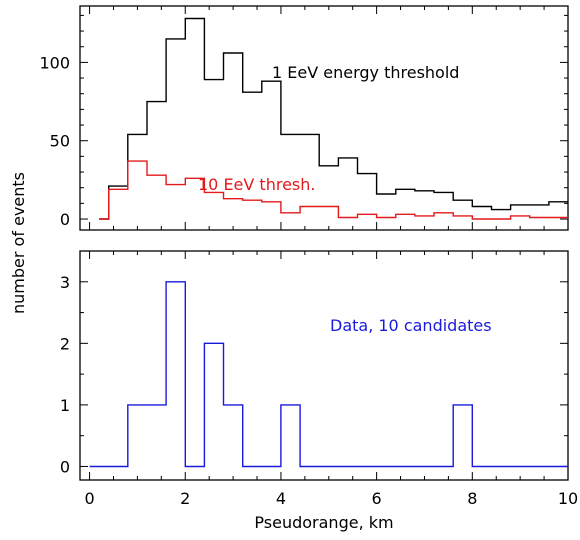  Describe the element at coordinates (281, 498) in the screenshot. I see `x-tick-label: 4` at that location.